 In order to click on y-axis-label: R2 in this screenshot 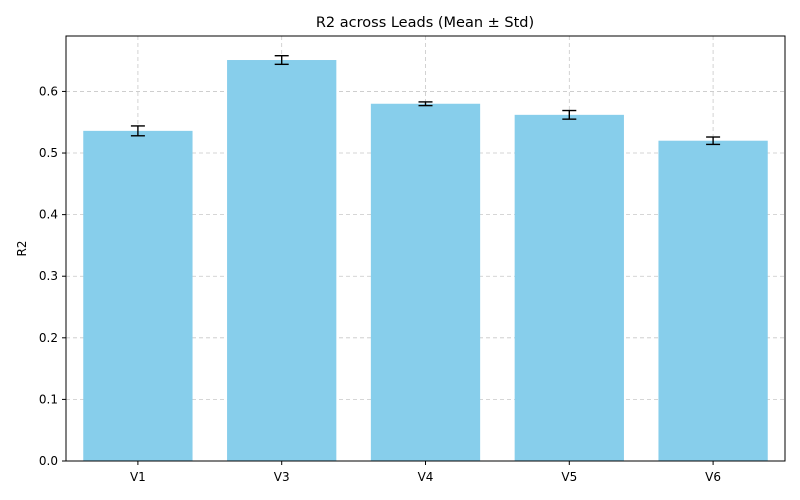, I will do `click(22, 249)`.